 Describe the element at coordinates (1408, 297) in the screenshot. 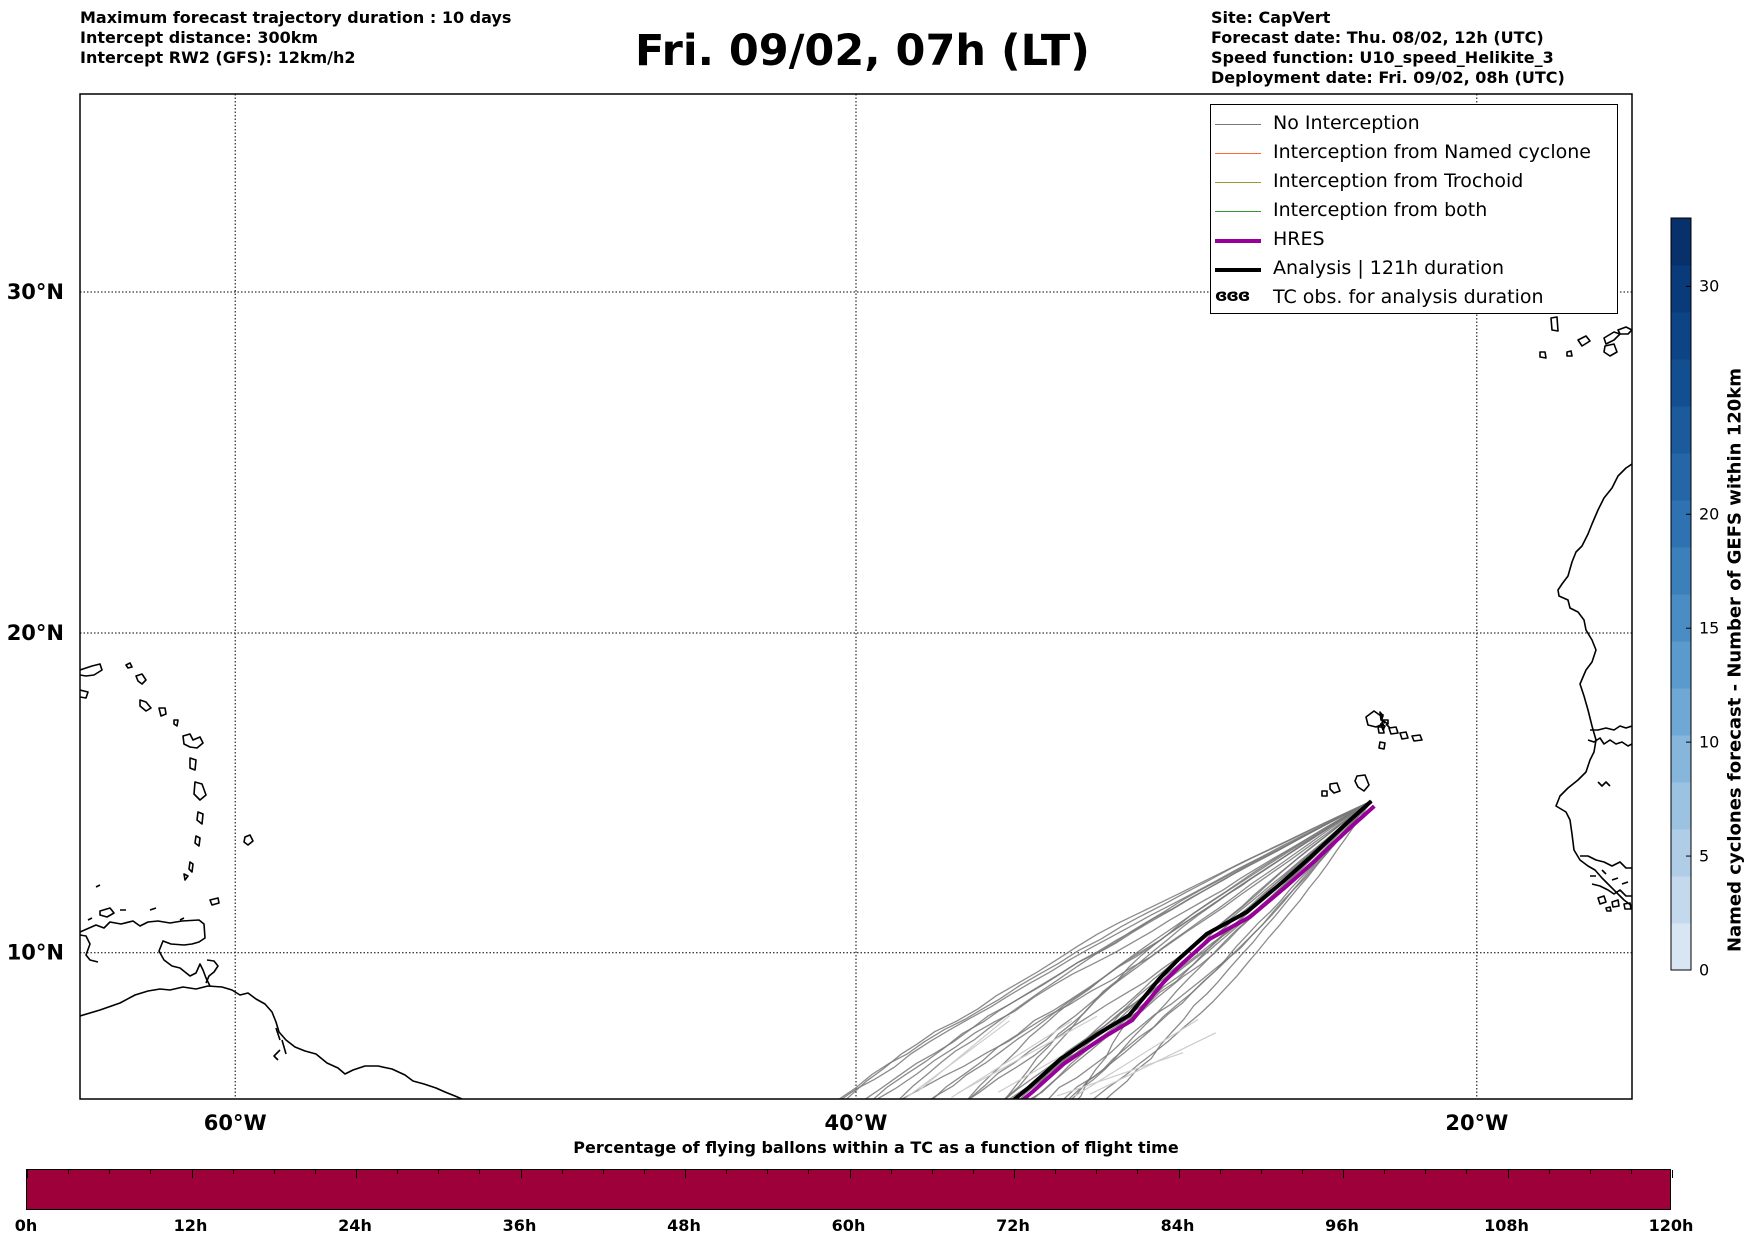

I see `legend-label: TC obs. for analysis duration` at that location.